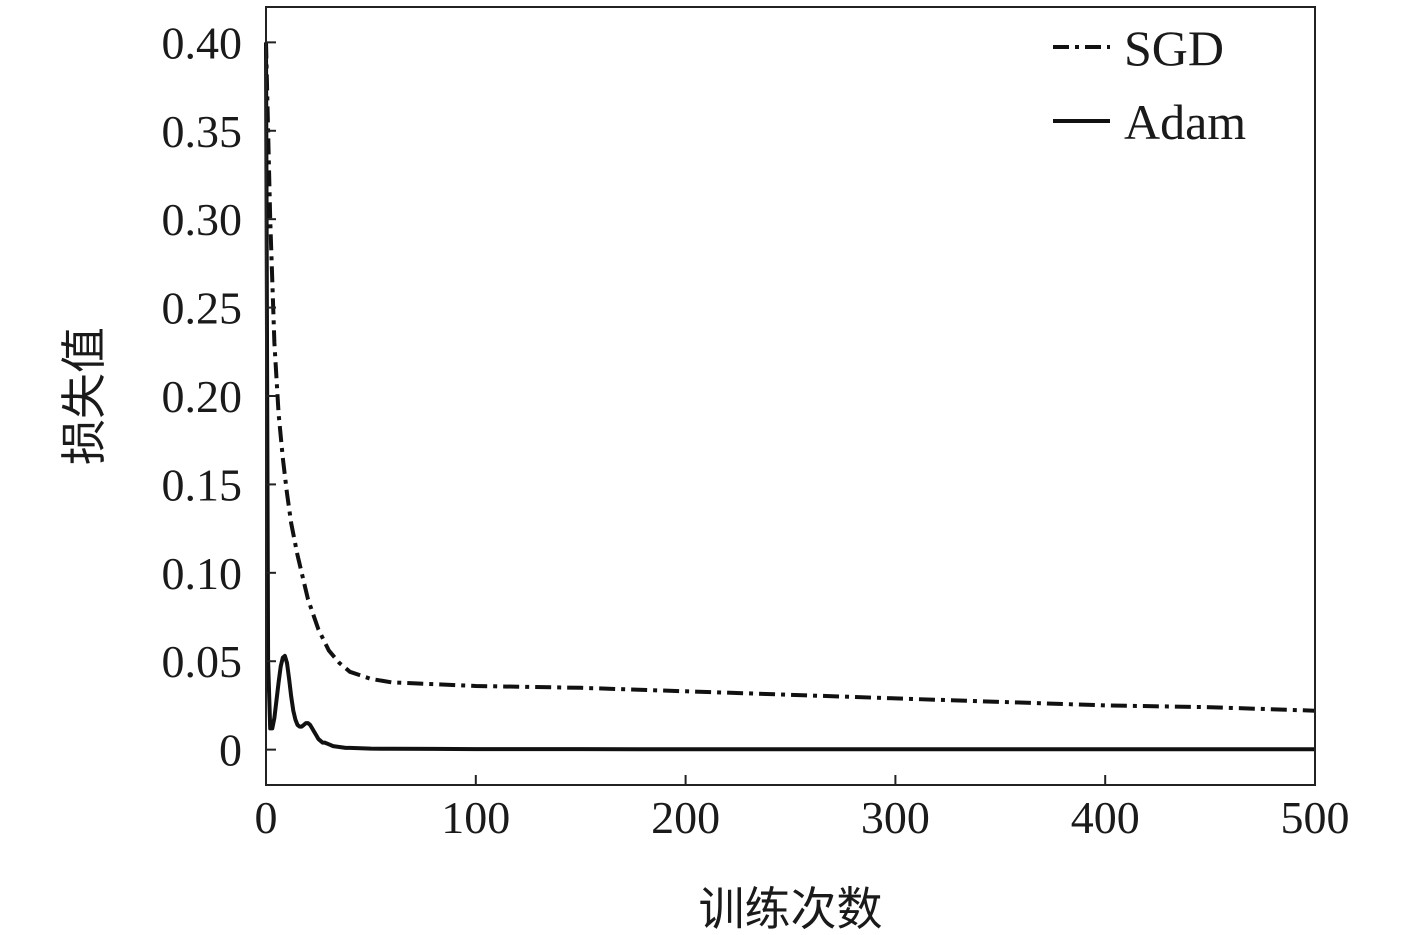  I want to click on y-tick-label: 0.10, so click(202, 573).